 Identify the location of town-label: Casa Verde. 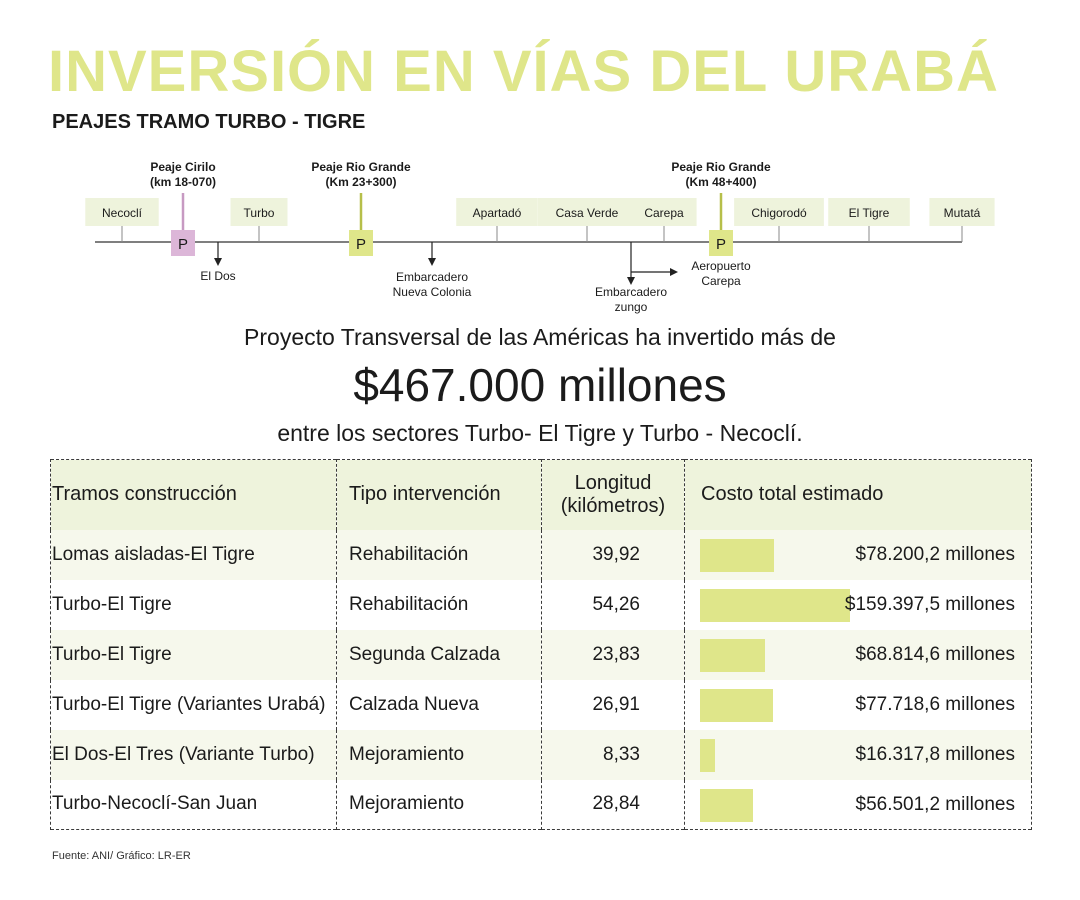
(587, 213).